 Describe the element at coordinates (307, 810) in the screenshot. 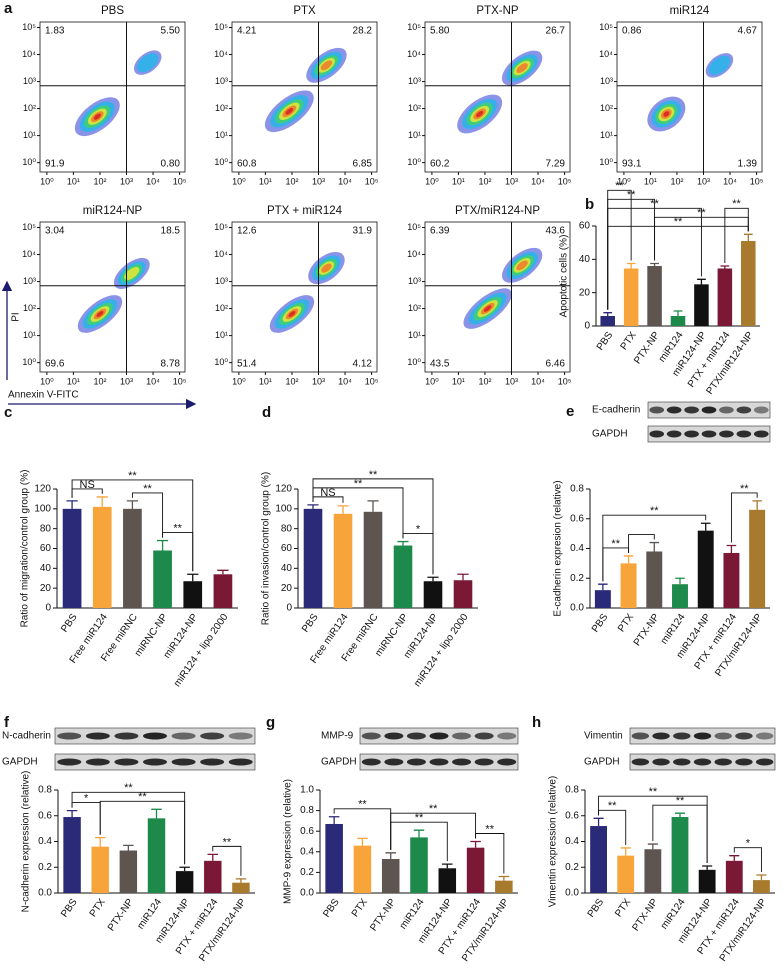

I see `y-tick-label: 0.8` at that location.